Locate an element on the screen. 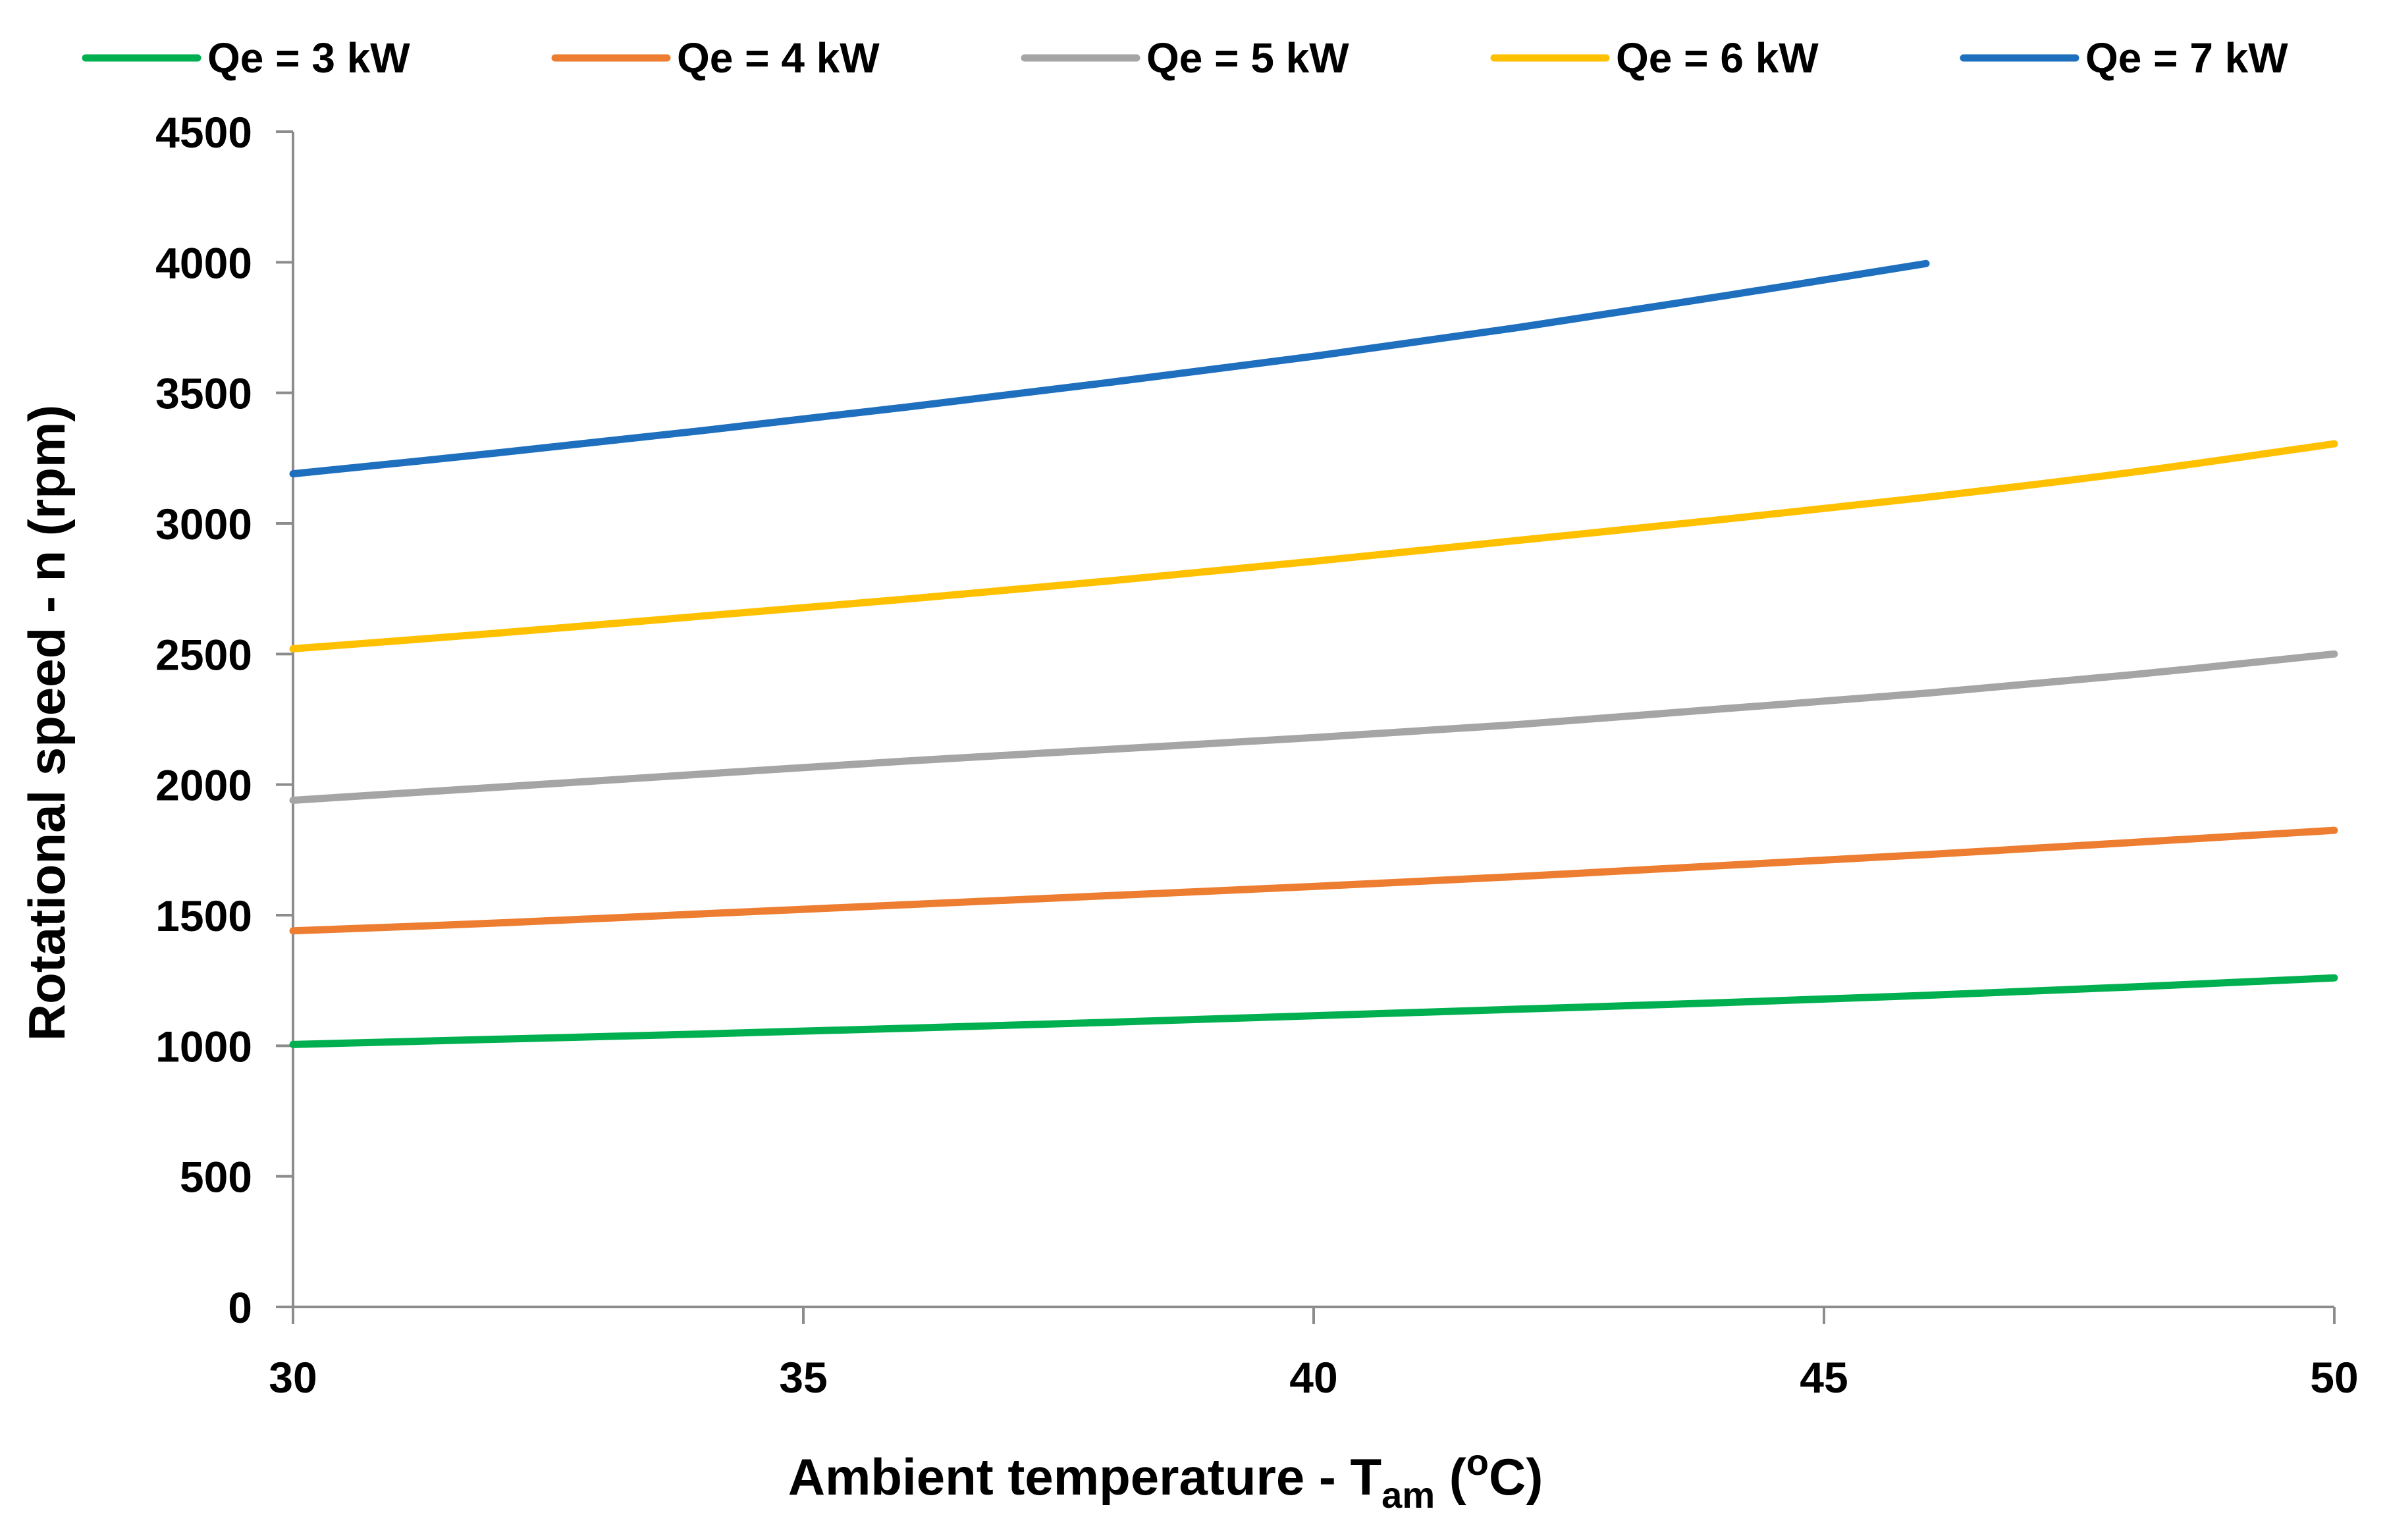 The image size is (2385, 1540). y-tick-label: 3500 is located at coordinates (203, 393).